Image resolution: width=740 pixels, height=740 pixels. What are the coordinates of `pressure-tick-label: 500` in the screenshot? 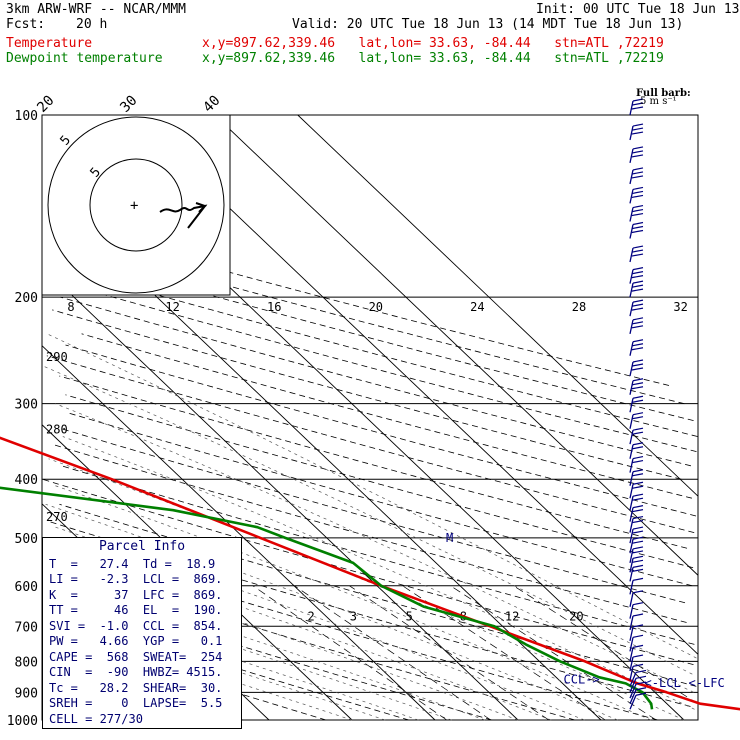 It's located at (26, 539).